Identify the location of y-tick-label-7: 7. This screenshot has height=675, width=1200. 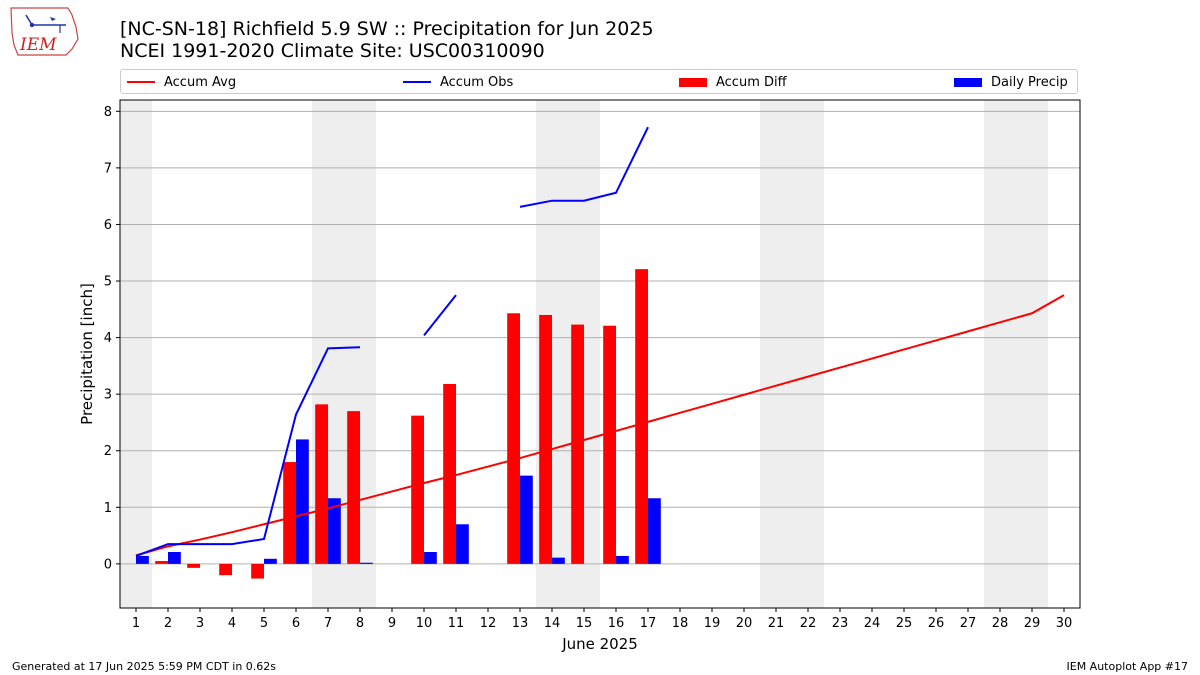
(108, 168).